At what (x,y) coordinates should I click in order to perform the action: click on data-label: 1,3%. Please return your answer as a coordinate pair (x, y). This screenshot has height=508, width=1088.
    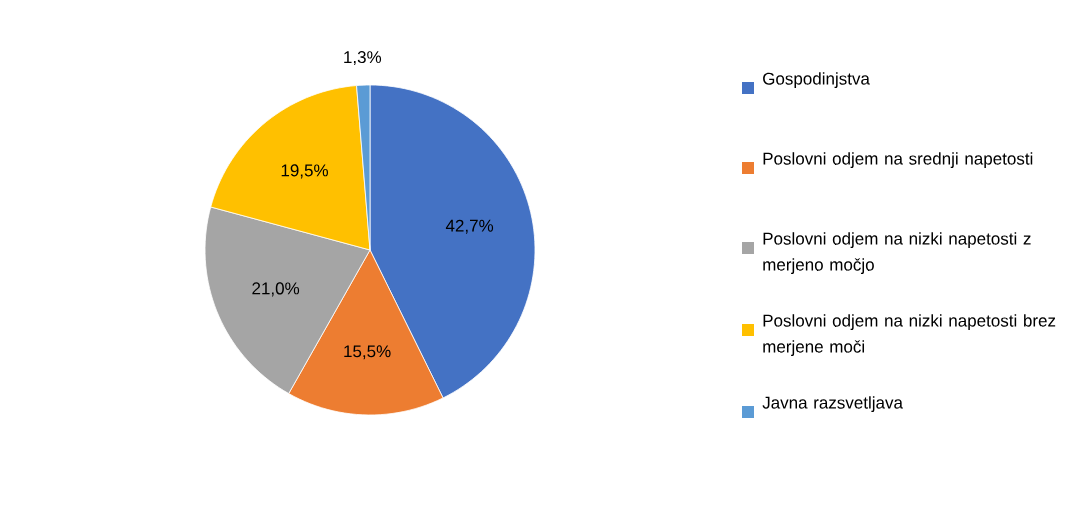
    Looking at the image, I should click on (363, 58).